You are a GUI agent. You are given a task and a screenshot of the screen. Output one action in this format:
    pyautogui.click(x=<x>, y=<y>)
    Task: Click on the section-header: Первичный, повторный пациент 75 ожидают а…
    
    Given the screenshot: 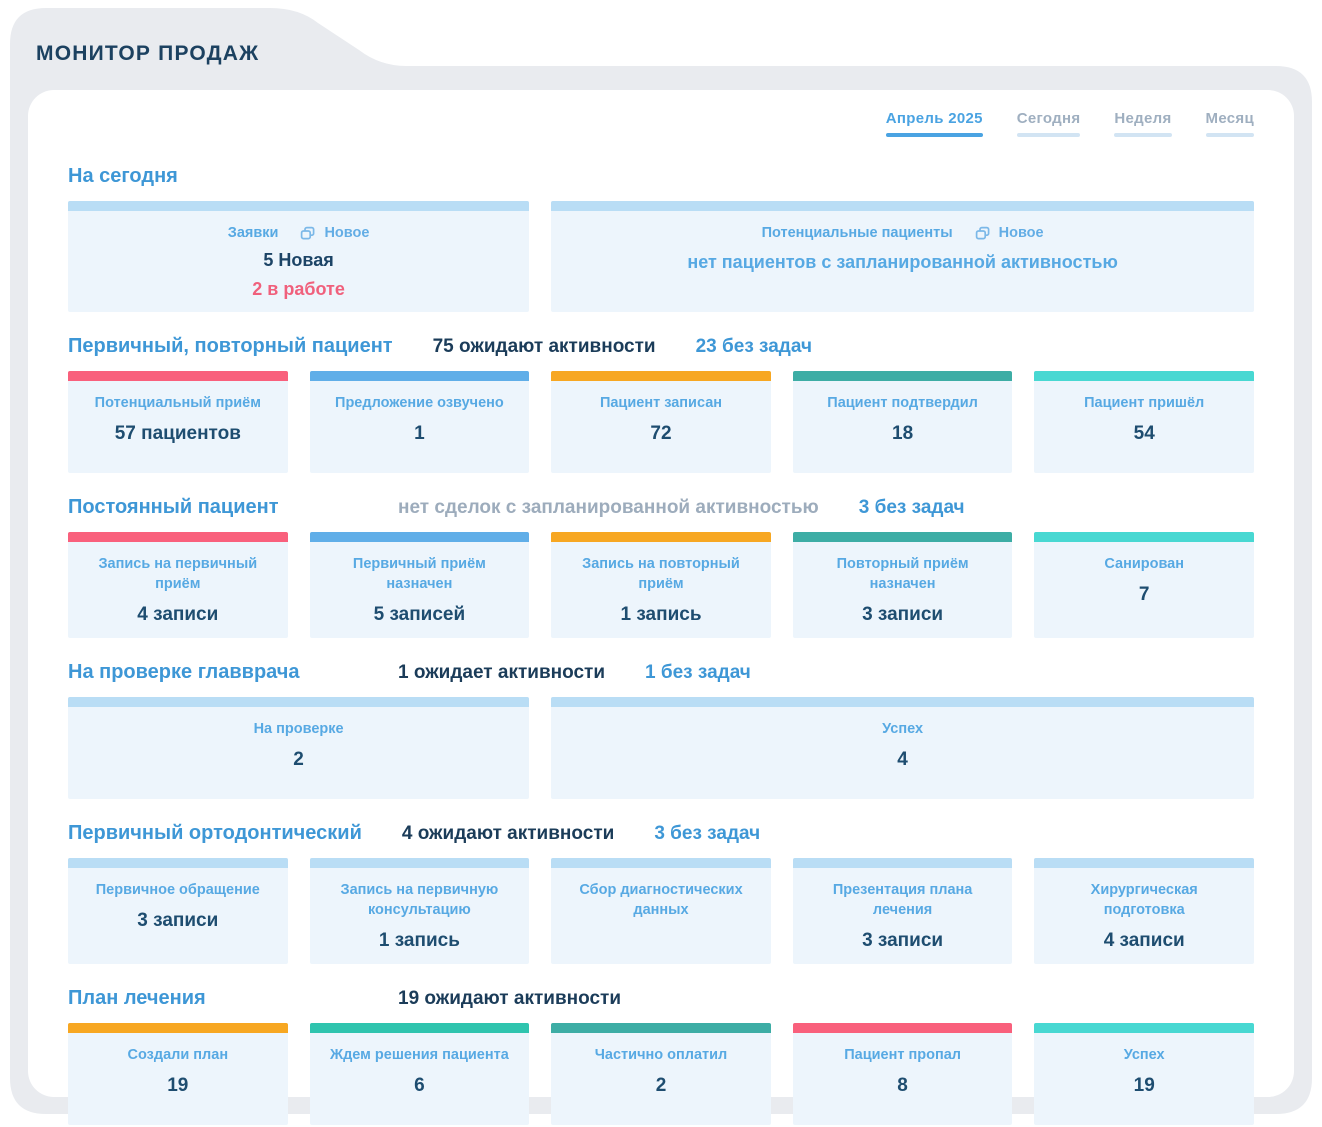 What is the action you would take?
    pyautogui.click(x=661, y=346)
    